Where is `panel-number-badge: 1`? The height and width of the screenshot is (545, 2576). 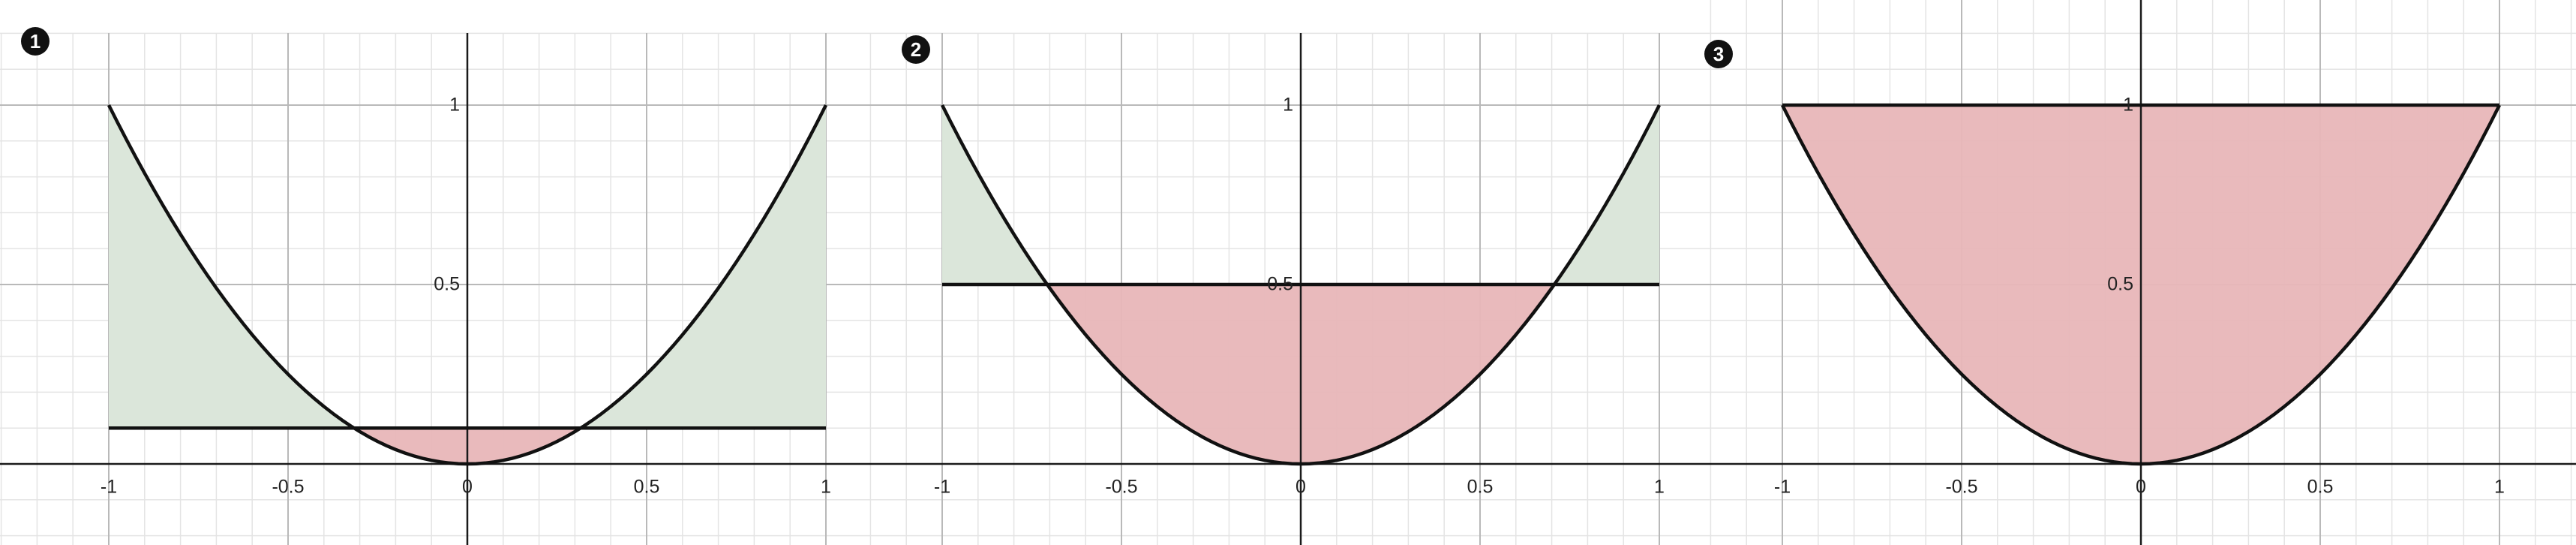 panel-number-badge: 1 is located at coordinates (35, 41).